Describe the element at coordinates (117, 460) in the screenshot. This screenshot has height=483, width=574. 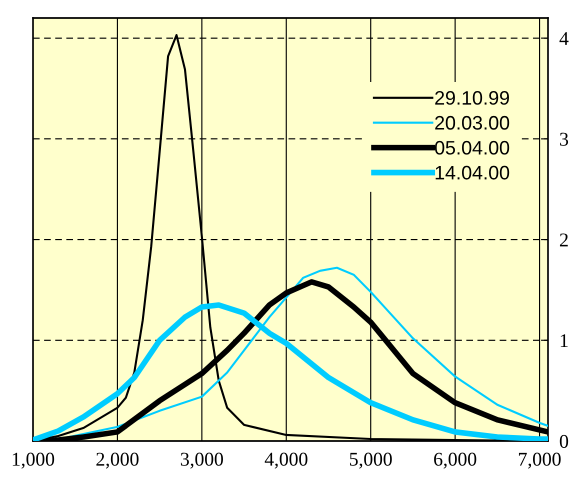
I see `x-tick-label: 2,000` at that location.